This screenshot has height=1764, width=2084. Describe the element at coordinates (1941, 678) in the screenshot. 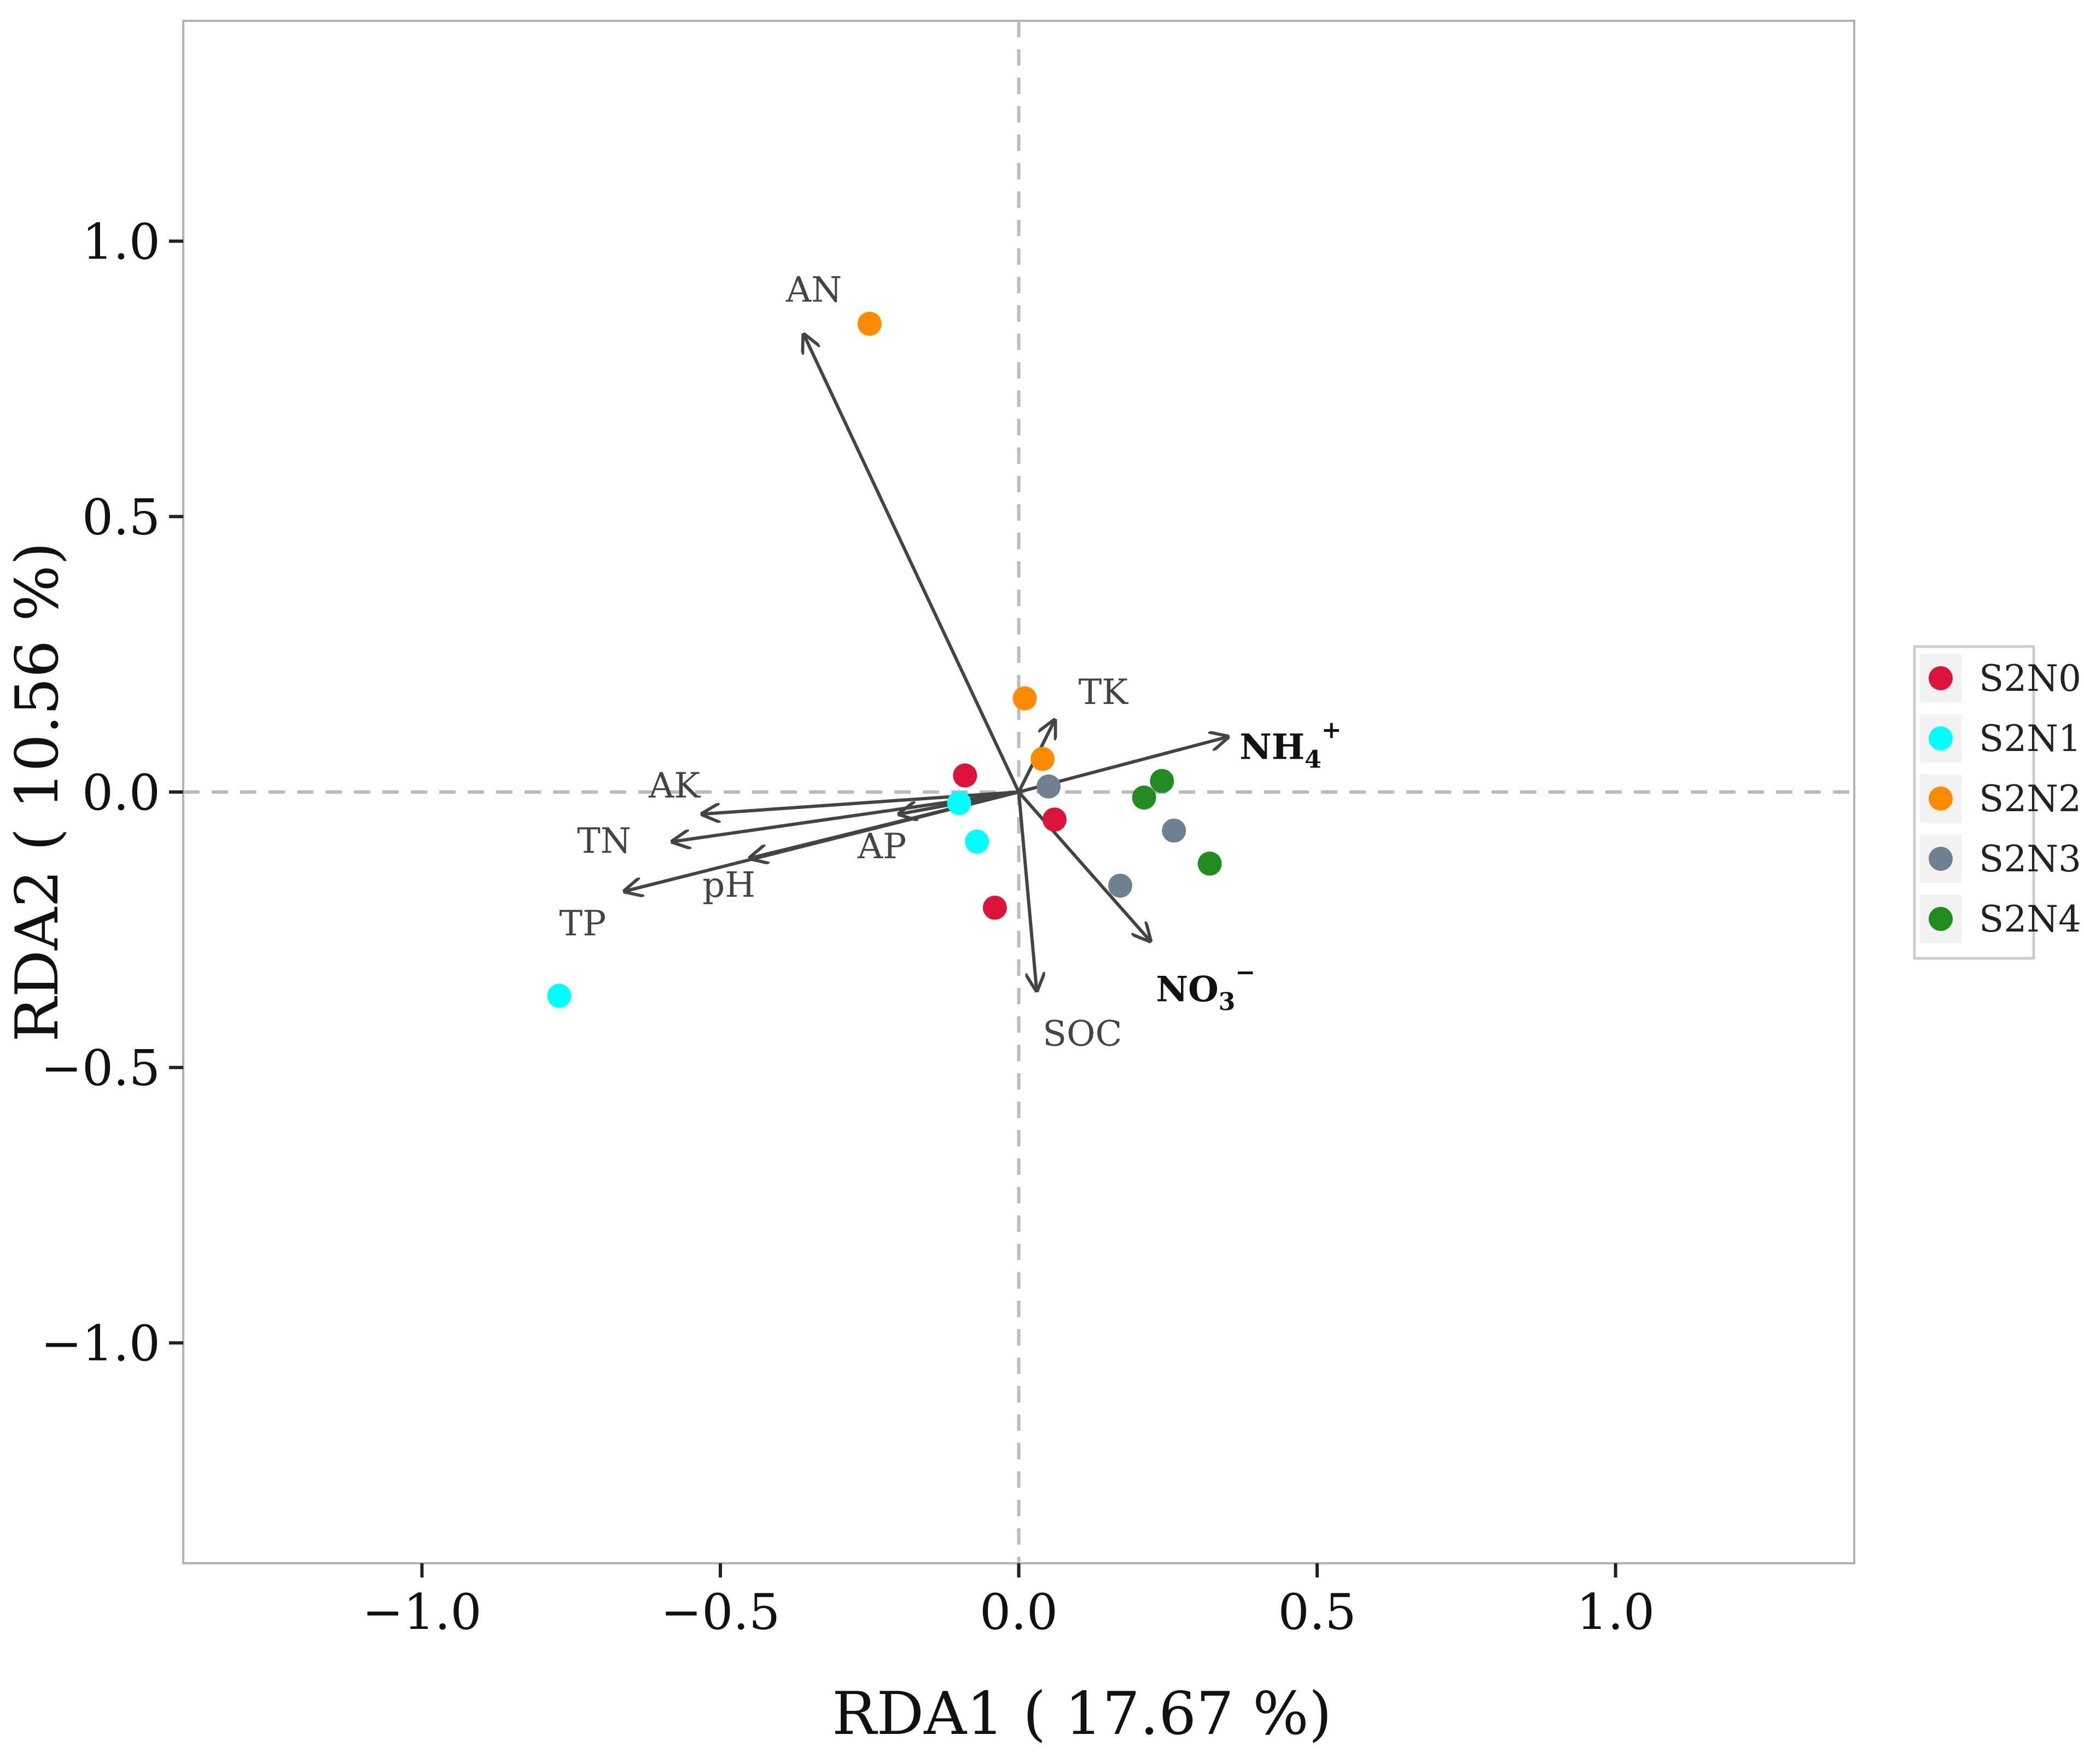

I see `legend-swatch-s2n0` at that location.